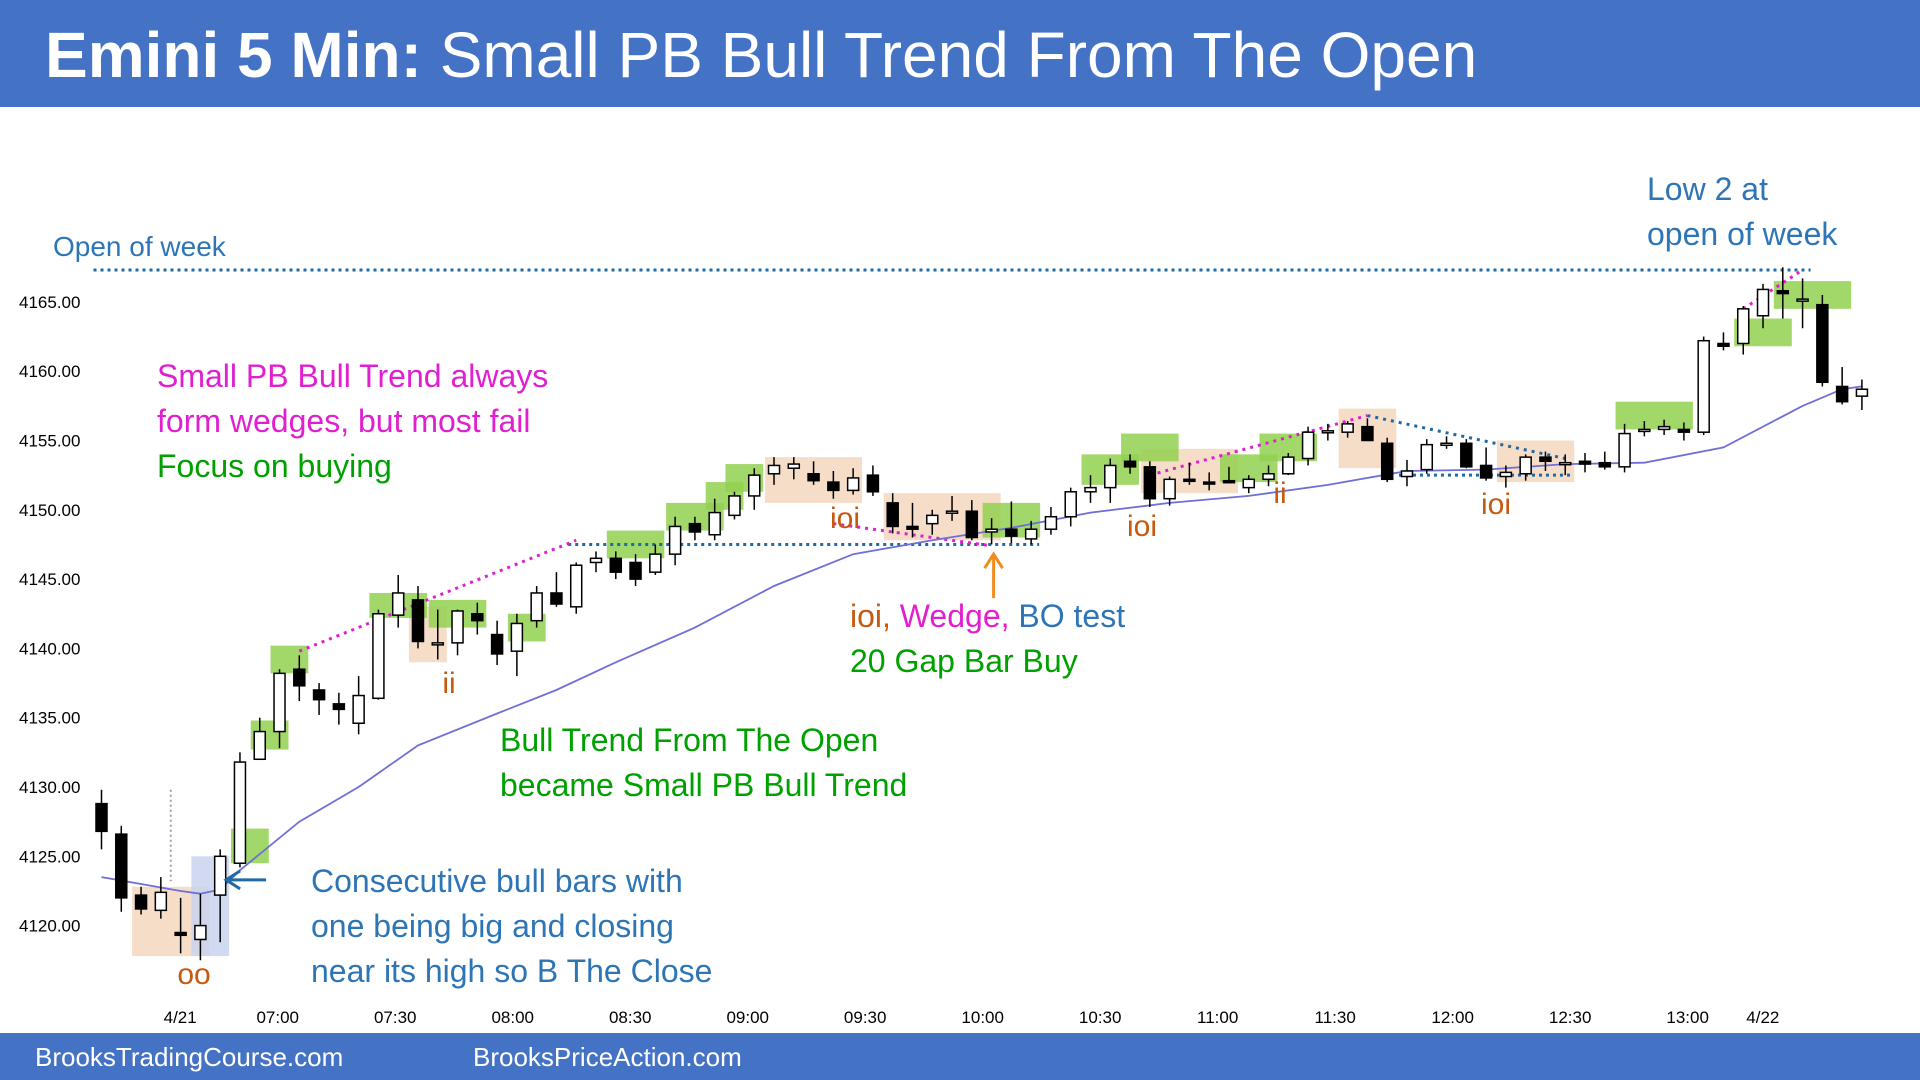 This screenshot has width=1920, height=1080. I want to click on brooks-price-action-link: BrooksPriceAction.com, so click(607, 1057).